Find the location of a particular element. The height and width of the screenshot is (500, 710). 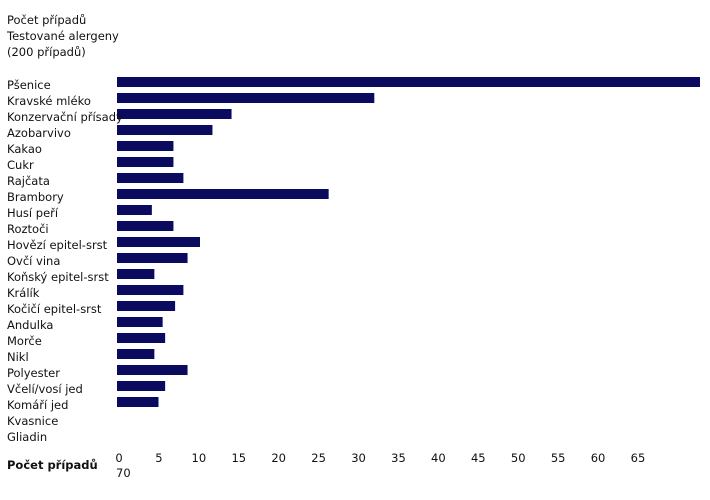

category-label-10: Hovězí epitel-srst is located at coordinates (57, 245).